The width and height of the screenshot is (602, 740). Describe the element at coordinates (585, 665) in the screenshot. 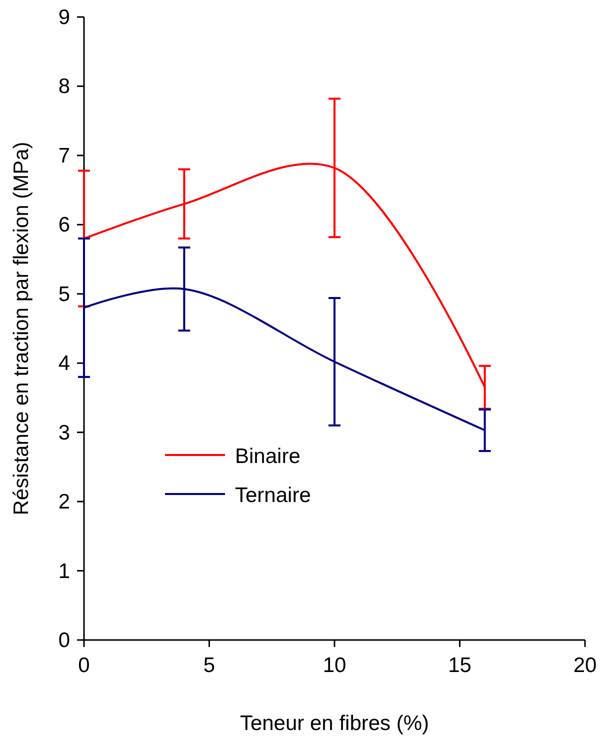

I see `x-tick-label: 20` at that location.